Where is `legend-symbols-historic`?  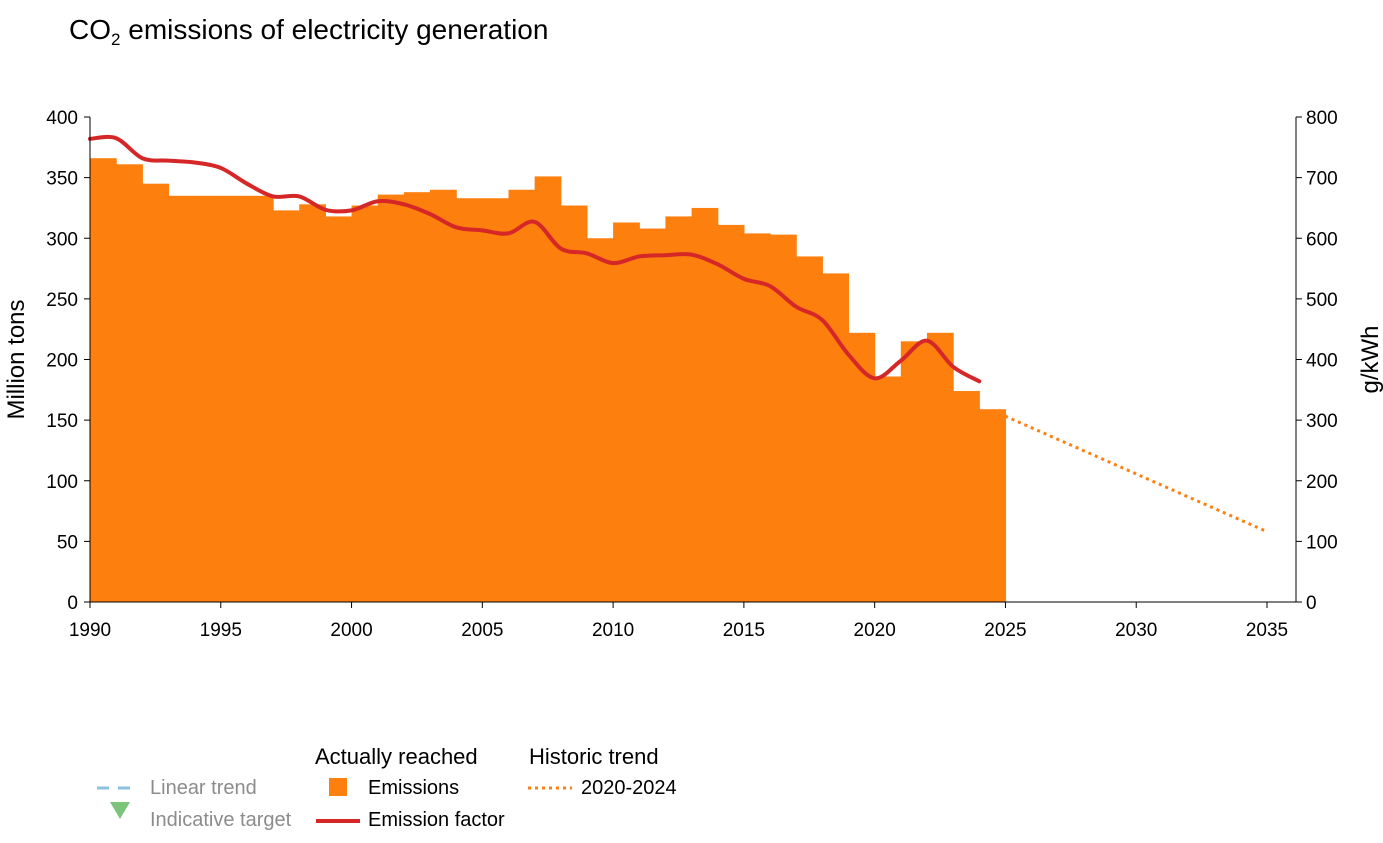 legend-symbols-historic is located at coordinates (550, 788).